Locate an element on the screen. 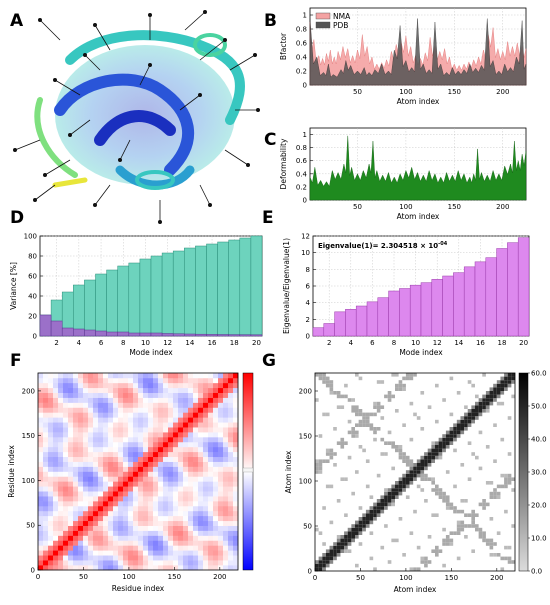 The height and width of the screenshot is (605, 550). y-axis-label: Residue index is located at coordinates (11, 471).